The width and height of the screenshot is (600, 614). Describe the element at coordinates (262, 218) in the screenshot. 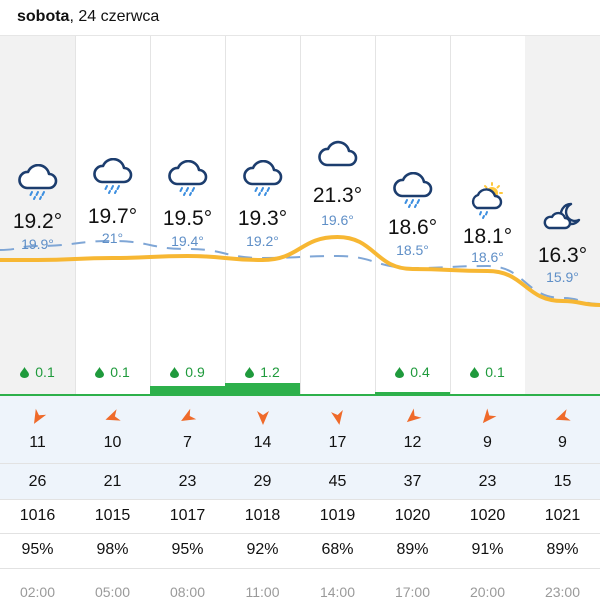

I see `temperature: 19.3°` at that location.